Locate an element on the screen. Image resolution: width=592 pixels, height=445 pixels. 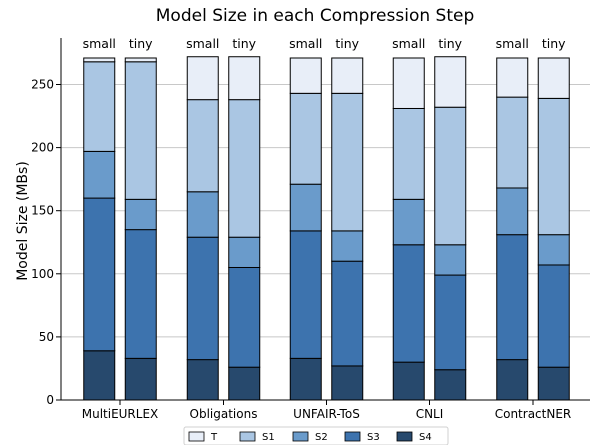
y-tick-label: 250 is located at coordinates (42, 85).